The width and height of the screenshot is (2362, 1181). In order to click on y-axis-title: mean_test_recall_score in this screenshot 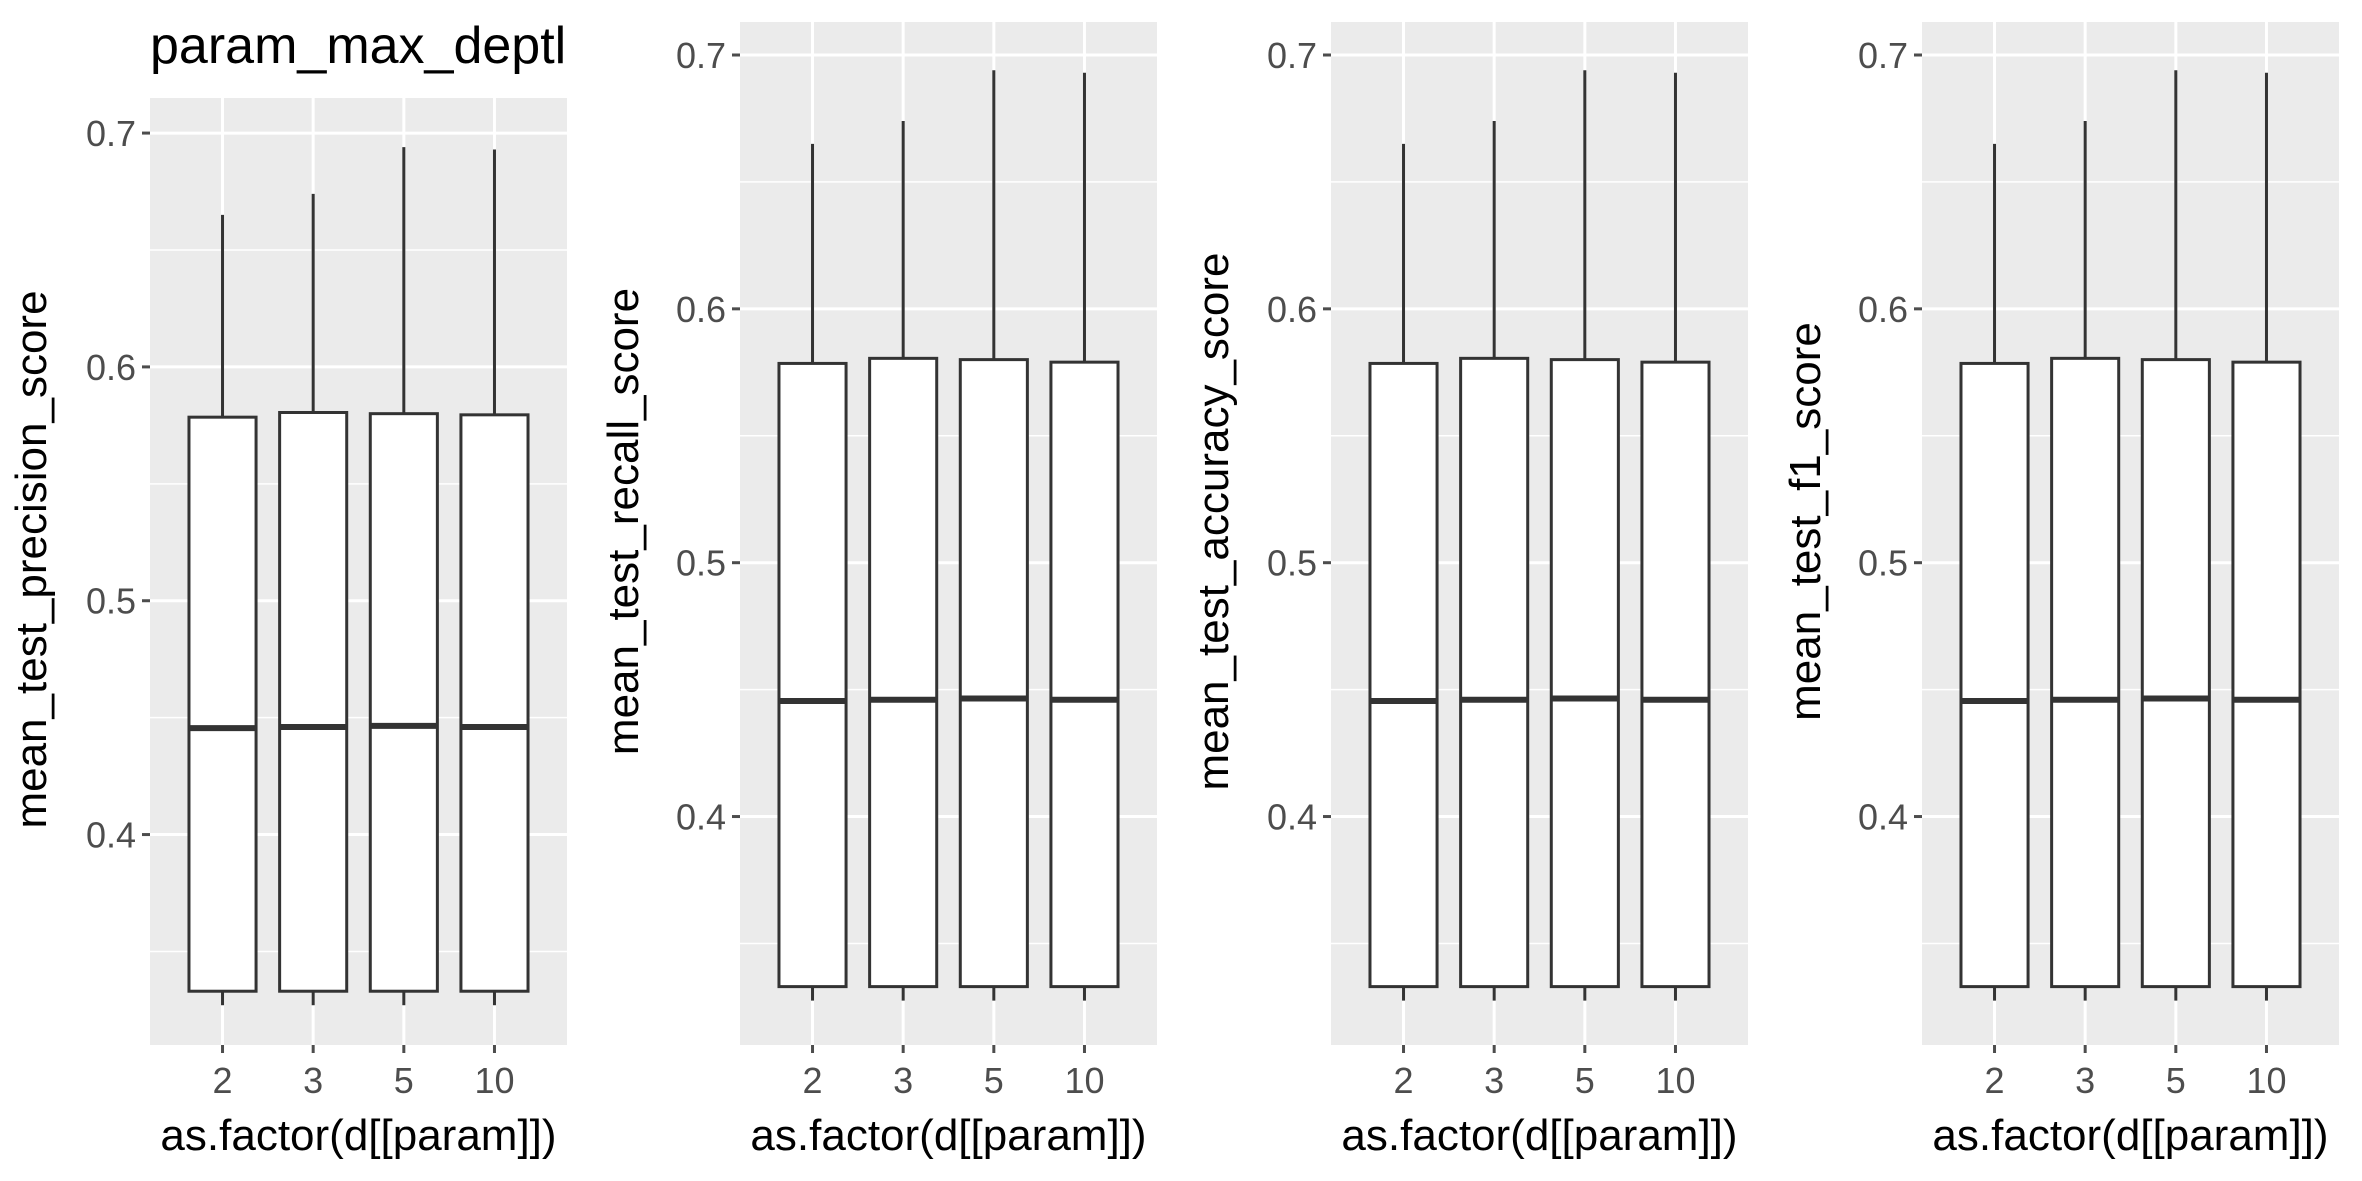, I will do `click(623, 521)`.